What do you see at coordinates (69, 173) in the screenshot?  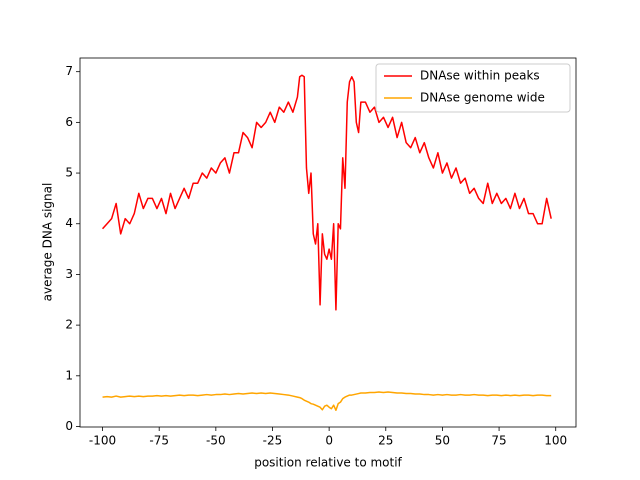 I see `y-tick-label: 5` at bounding box center [69, 173].